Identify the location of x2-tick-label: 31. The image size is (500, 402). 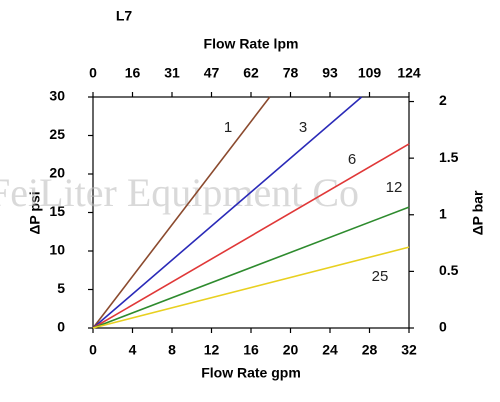
(172, 73).